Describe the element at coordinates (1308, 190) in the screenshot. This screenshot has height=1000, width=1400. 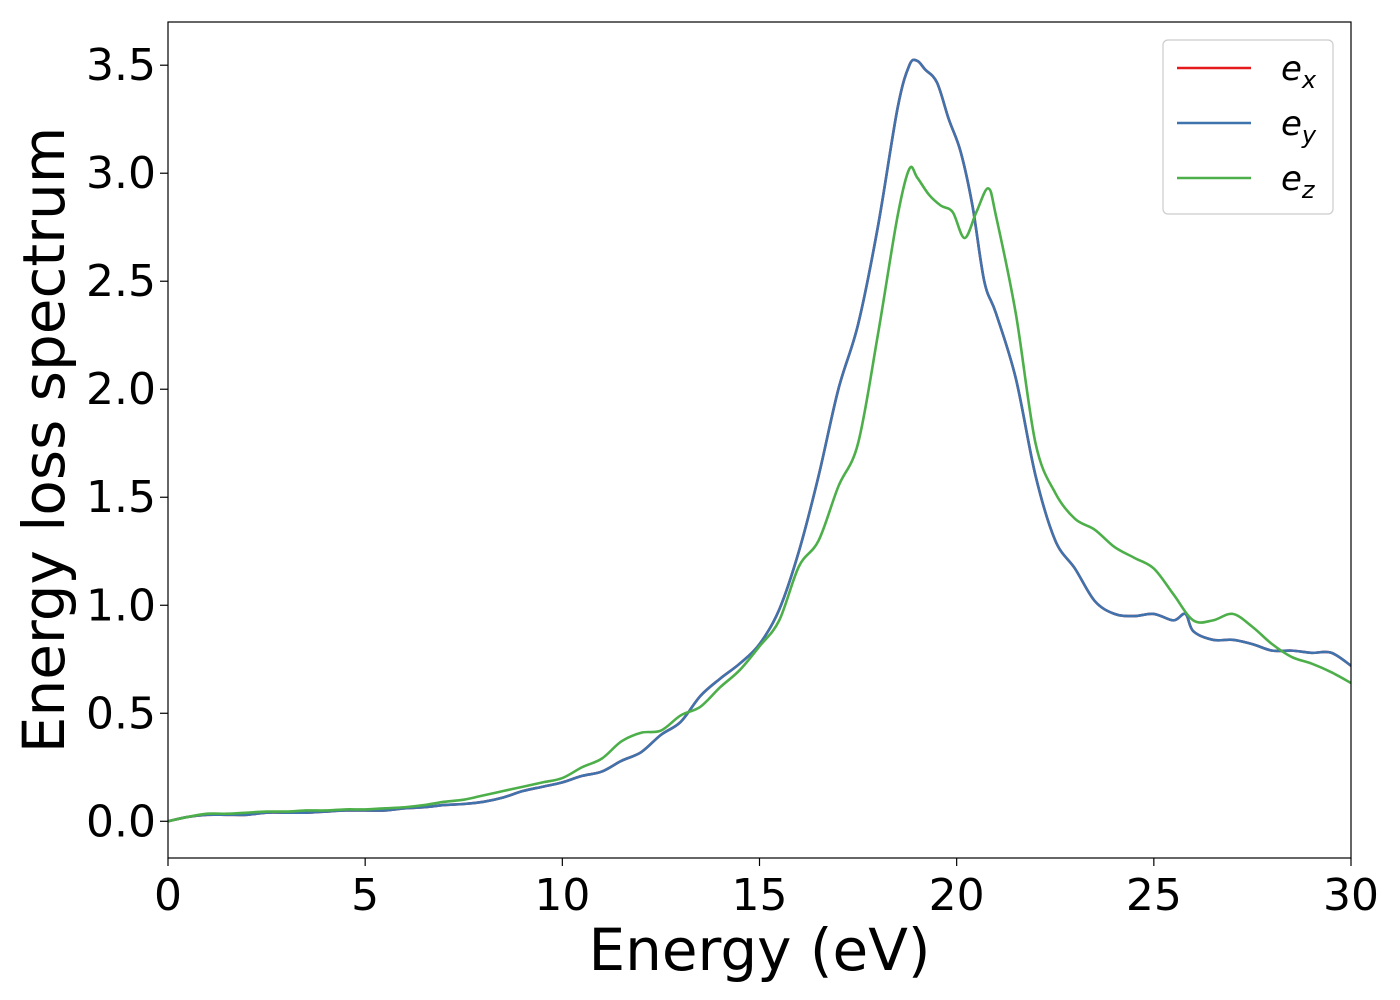
I see `legend-label-subscript: z` at that location.